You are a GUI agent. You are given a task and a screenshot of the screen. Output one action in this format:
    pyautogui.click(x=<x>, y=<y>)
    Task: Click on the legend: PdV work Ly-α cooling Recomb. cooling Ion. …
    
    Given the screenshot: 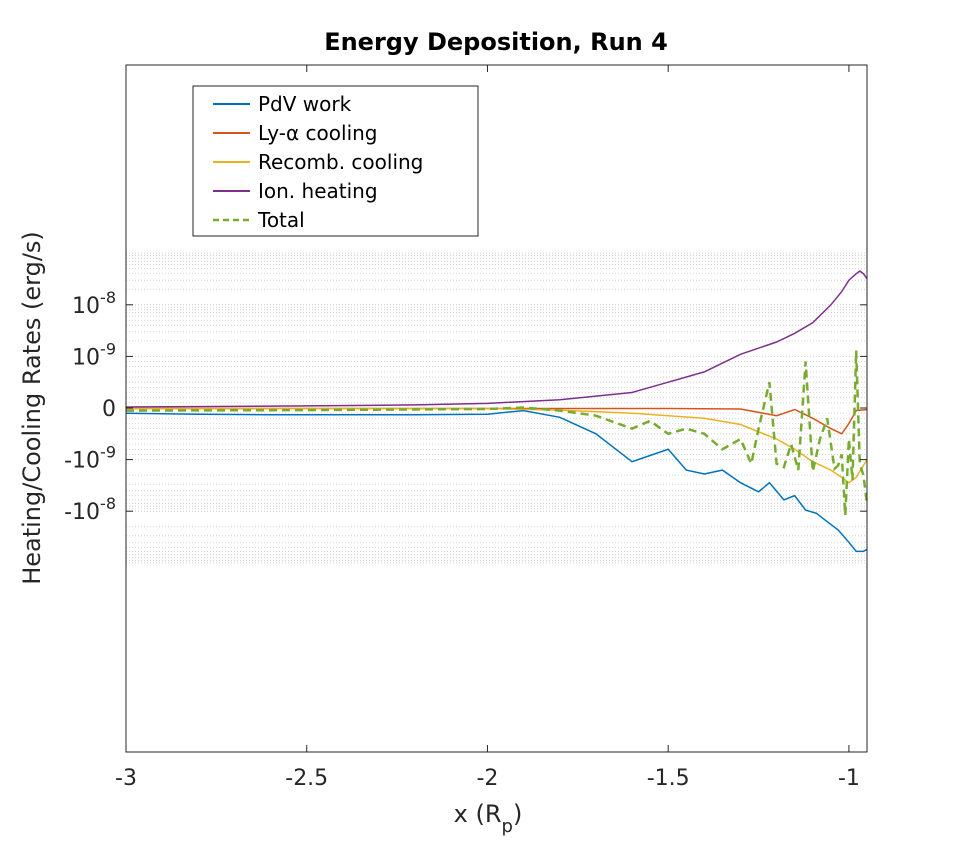 What is the action you would take?
    pyautogui.click(x=335, y=161)
    